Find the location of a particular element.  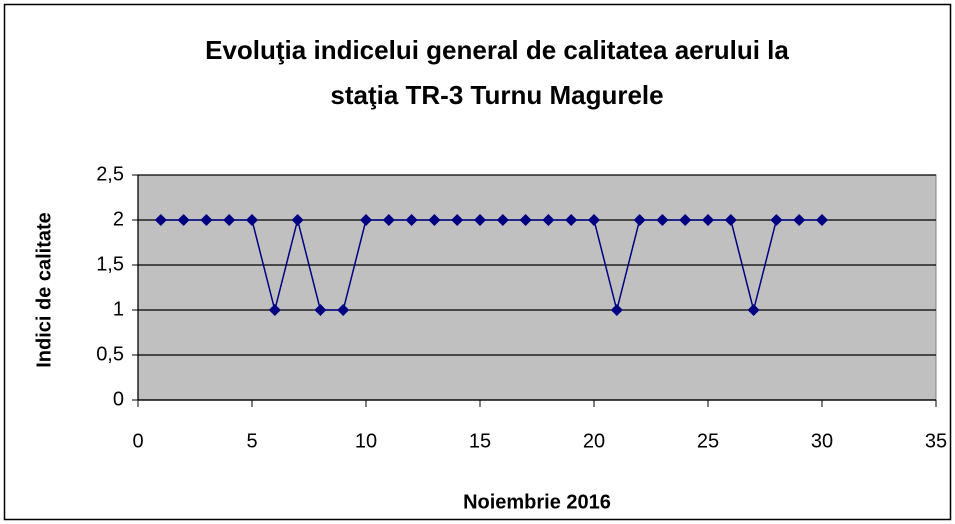

y-tick-label: 1,5 is located at coordinates (110, 264).